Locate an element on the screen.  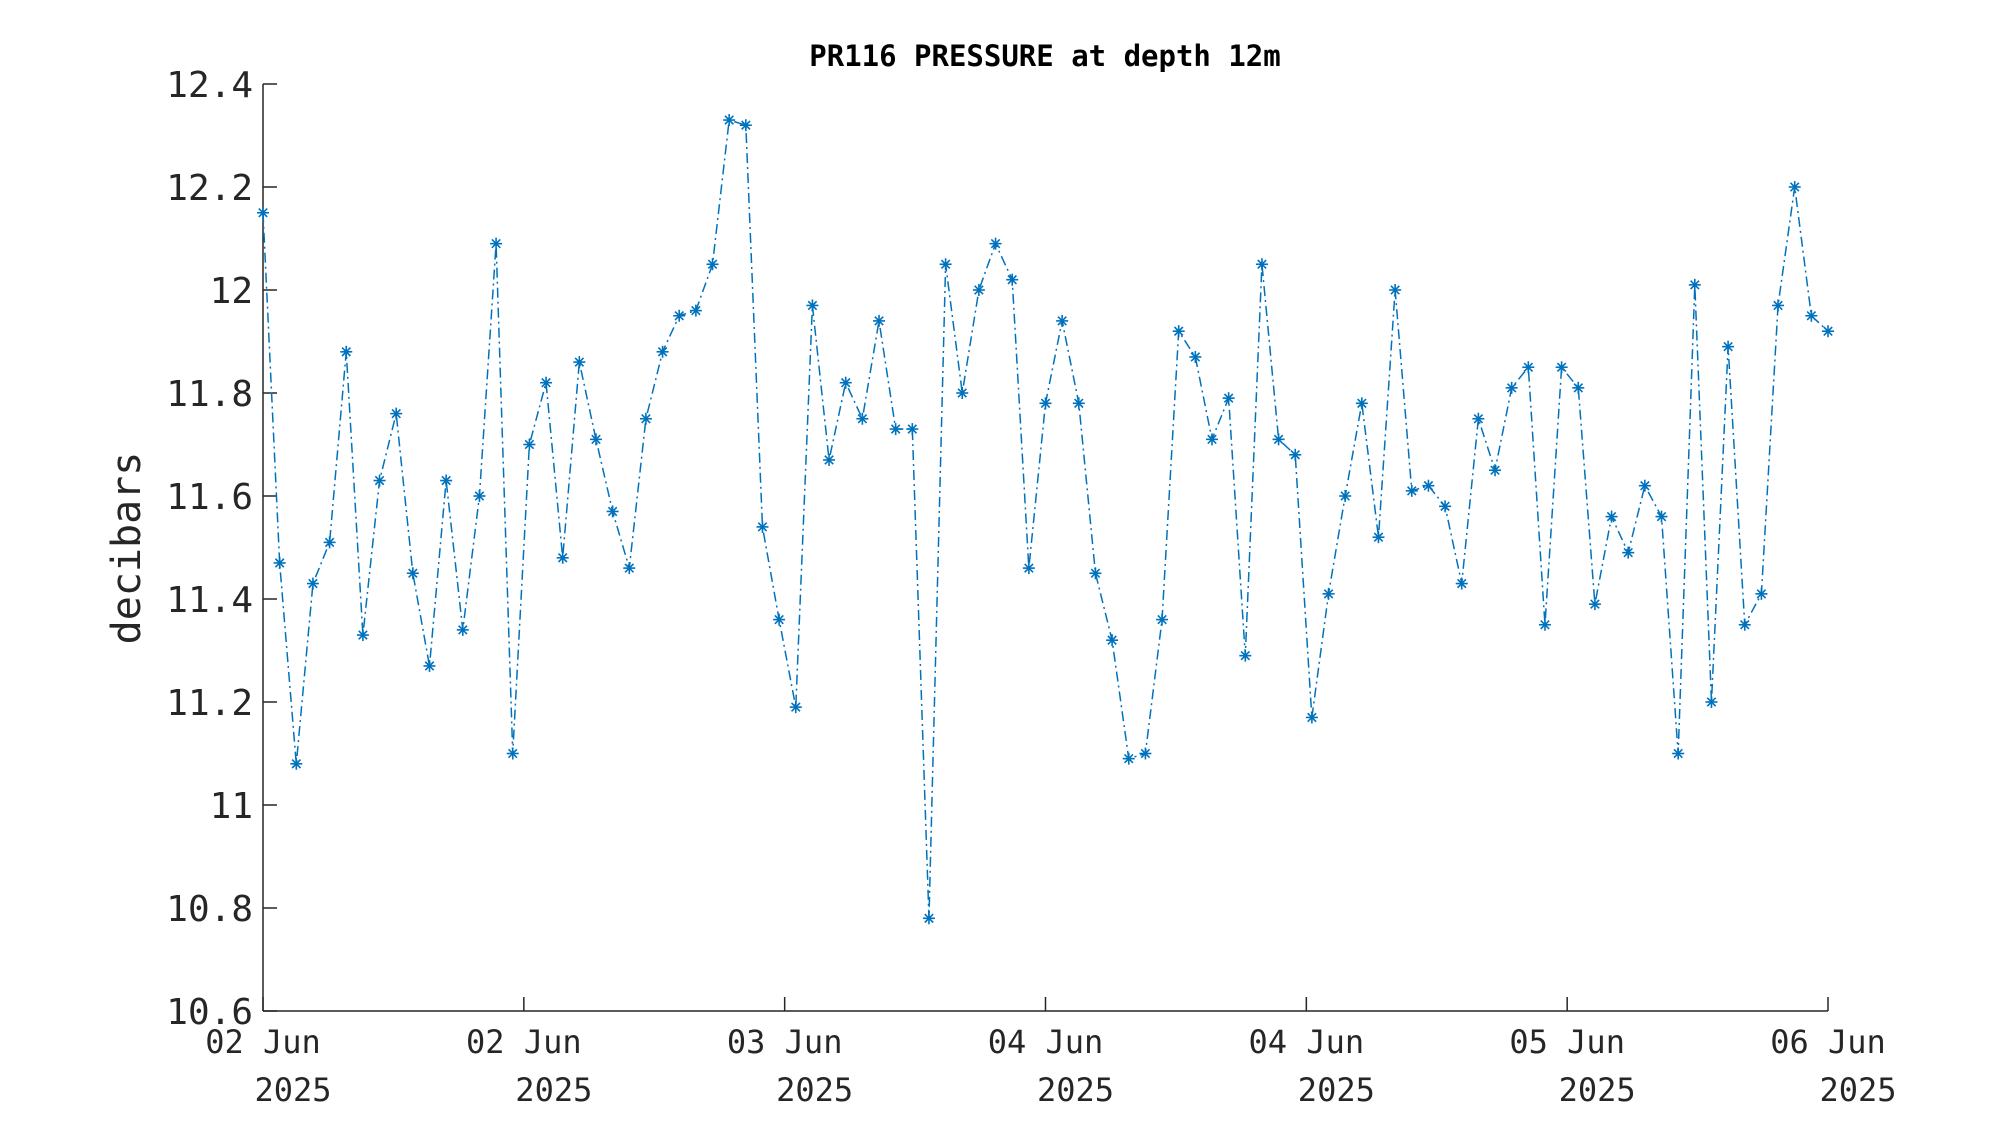
y-tick-label: 11.6 is located at coordinates (209, 497).